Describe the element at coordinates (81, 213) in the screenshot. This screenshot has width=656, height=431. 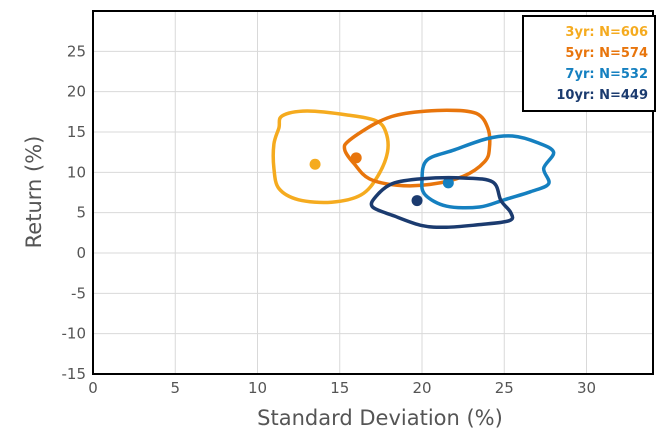
I see `y-tick-label: 5` at that location.